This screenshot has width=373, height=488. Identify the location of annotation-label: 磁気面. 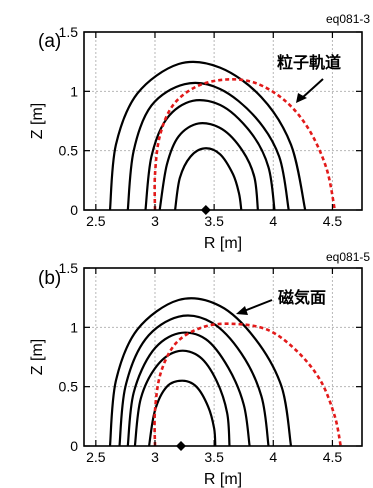
(302, 297).